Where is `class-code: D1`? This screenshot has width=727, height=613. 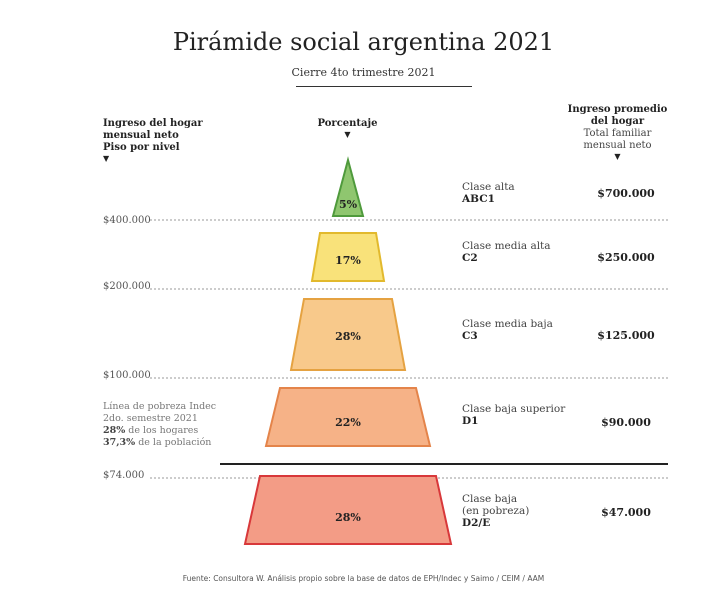
class-code: D1 is located at coordinates (470, 421).